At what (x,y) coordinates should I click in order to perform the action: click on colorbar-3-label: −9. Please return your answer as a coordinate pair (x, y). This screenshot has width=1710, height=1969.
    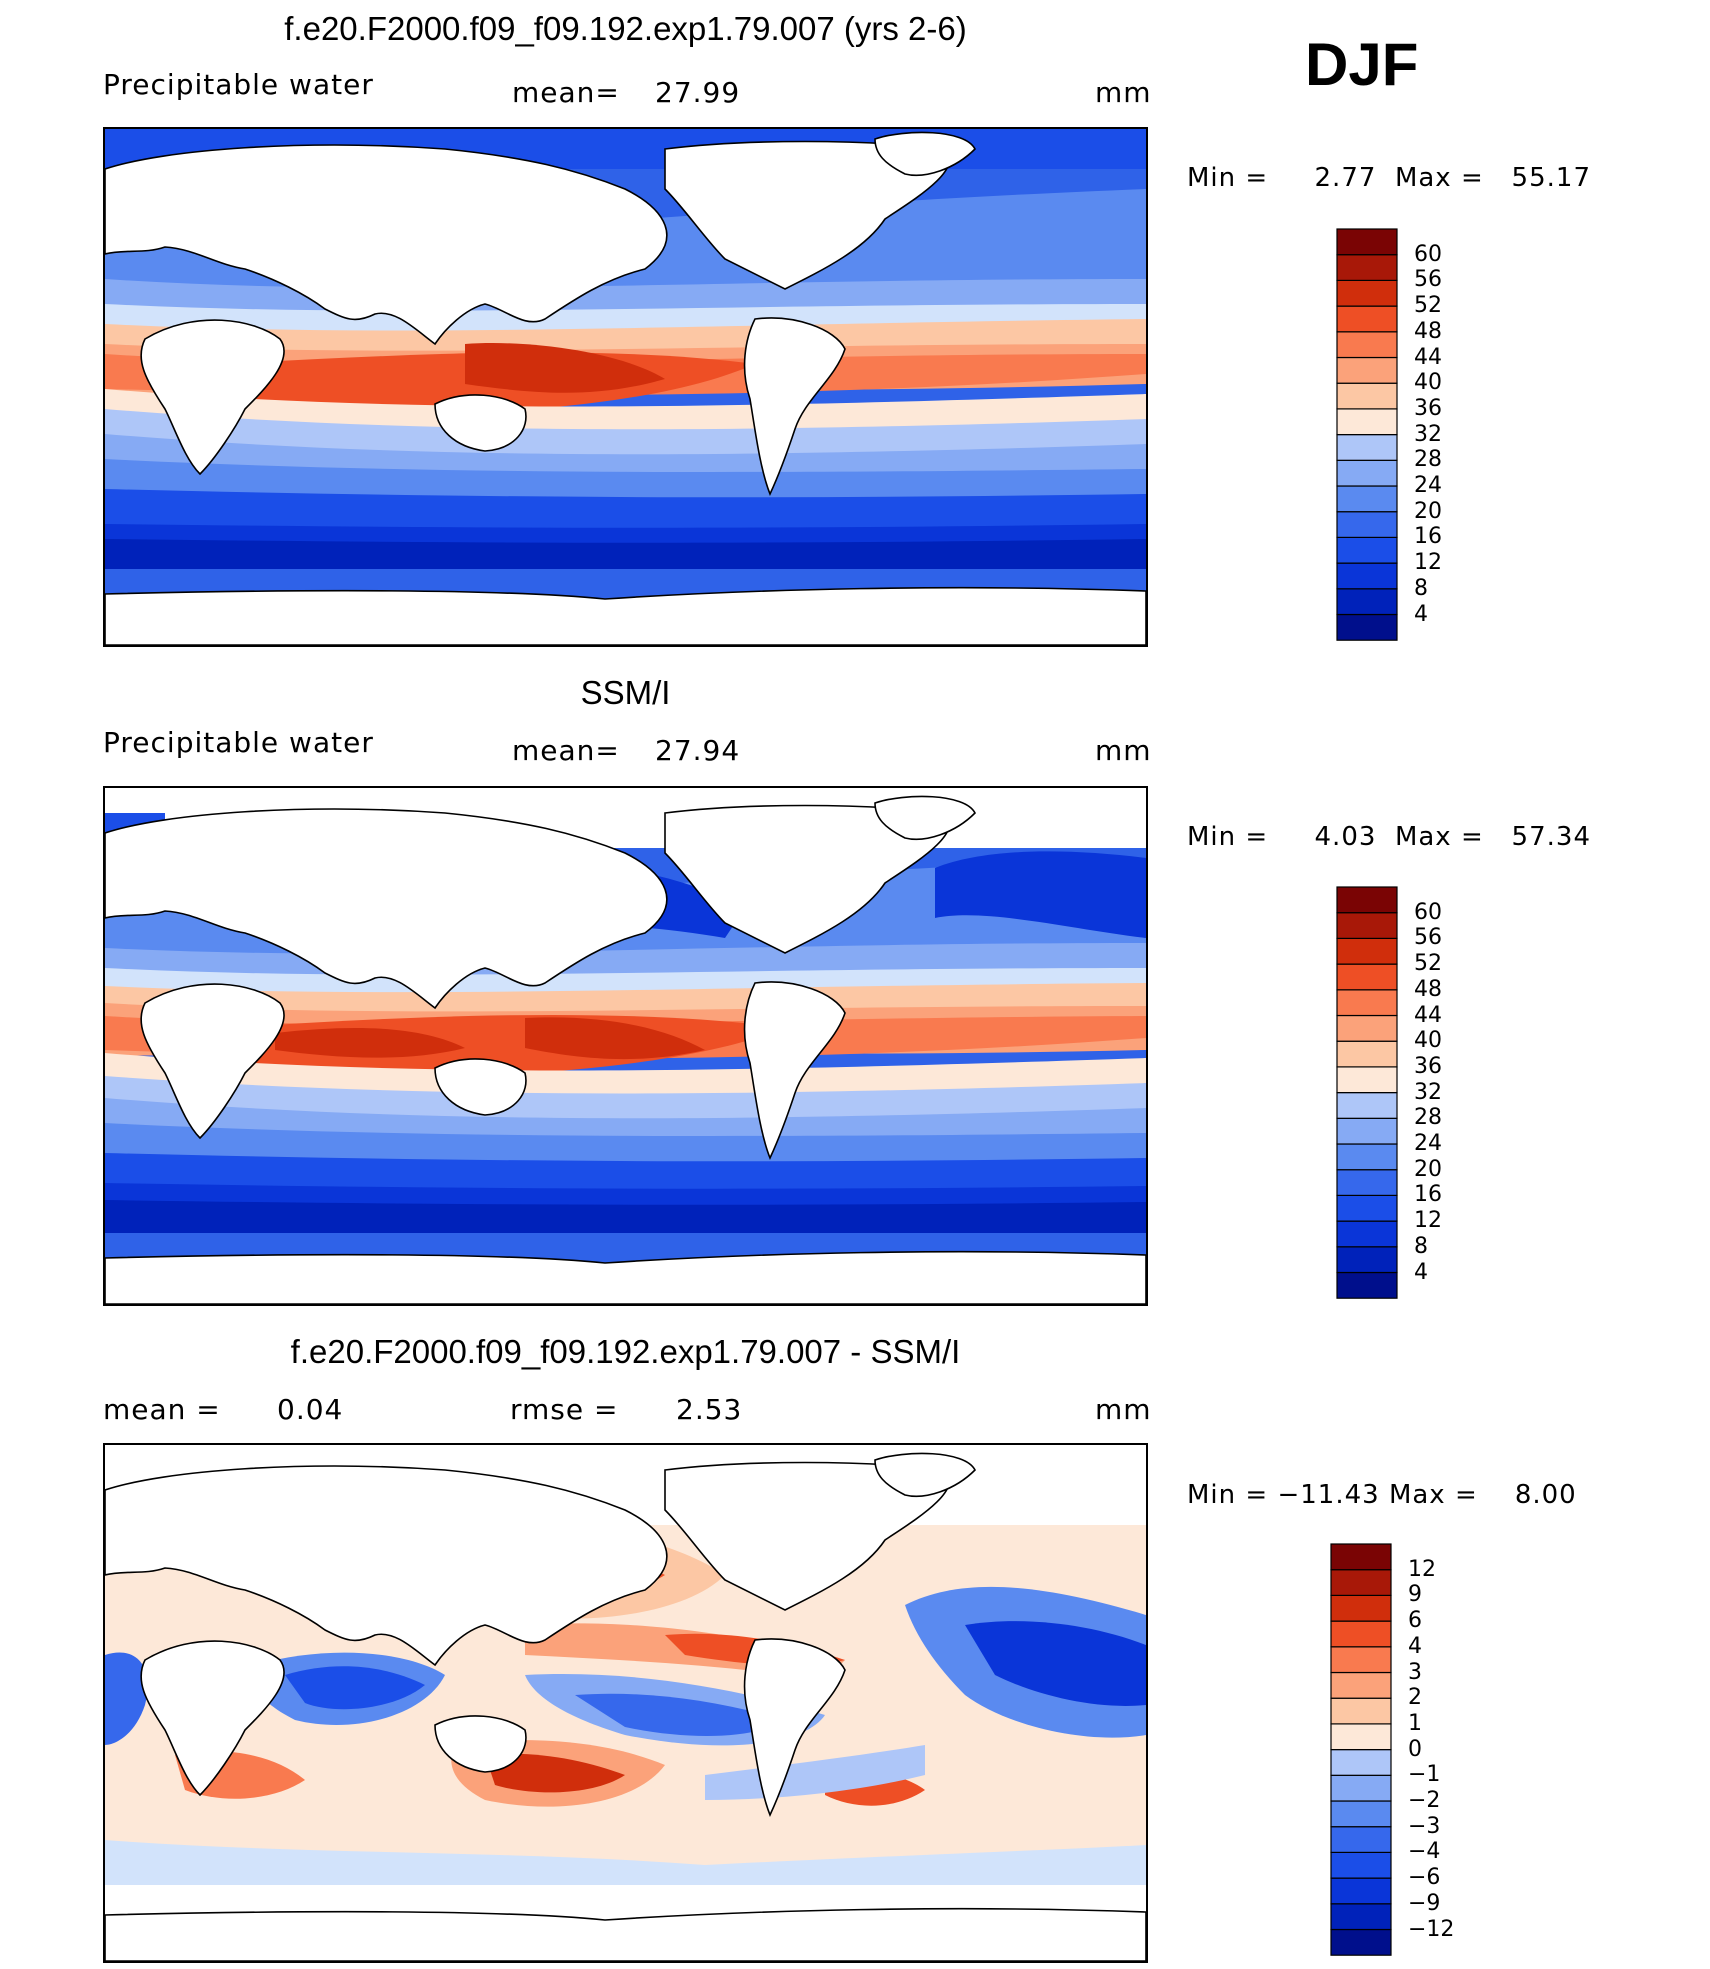
    Looking at the image, I should click on (1424, 1903).